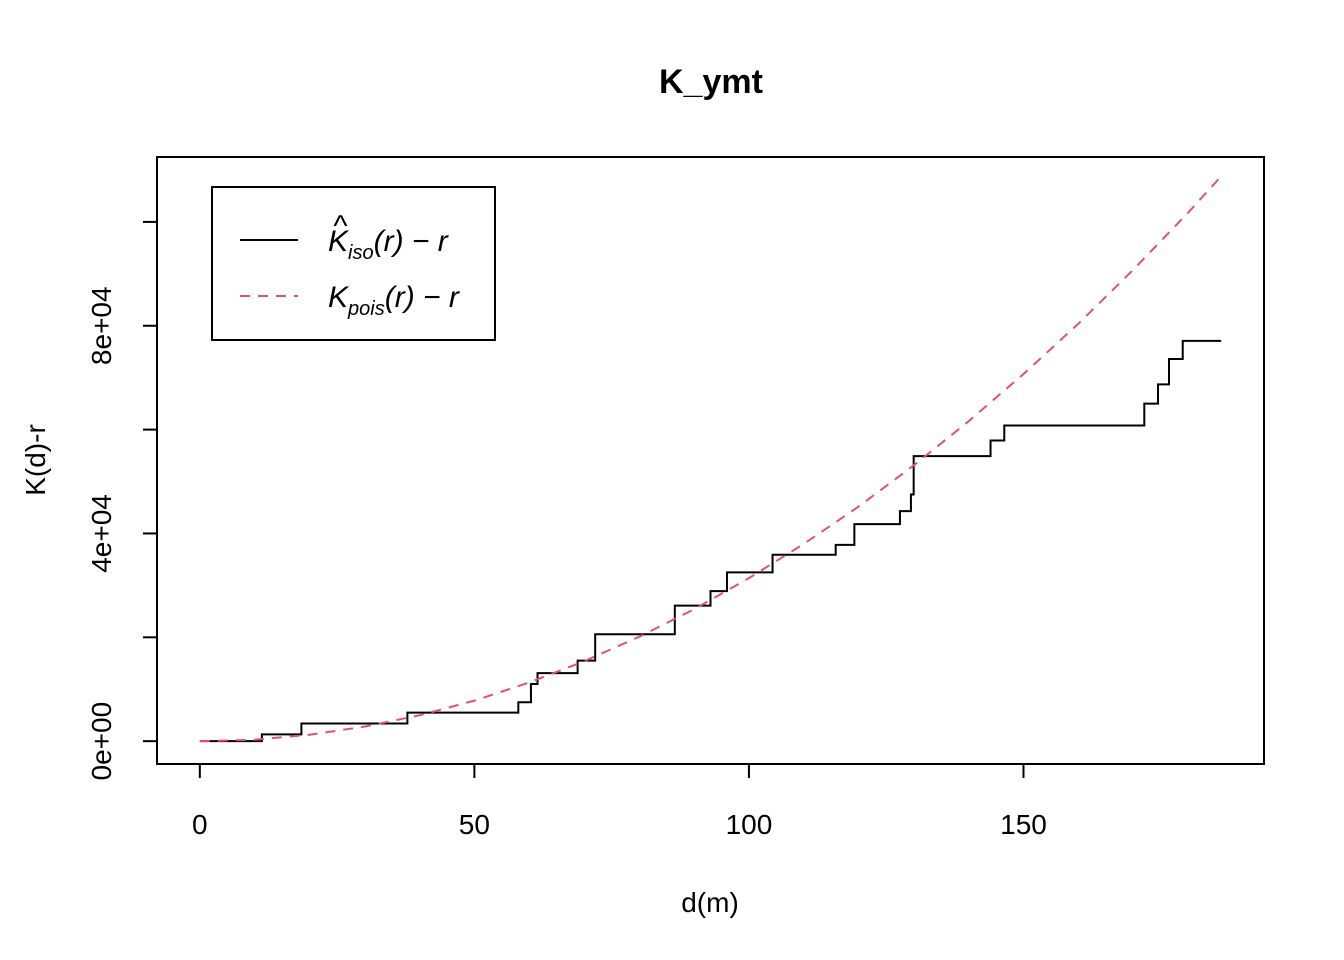 The width and height of the screenshot is (1344, 960). Describe the element at coordinates (101, 533) in the screenshot. I see `y-tick-label: 4e+04` at that location.